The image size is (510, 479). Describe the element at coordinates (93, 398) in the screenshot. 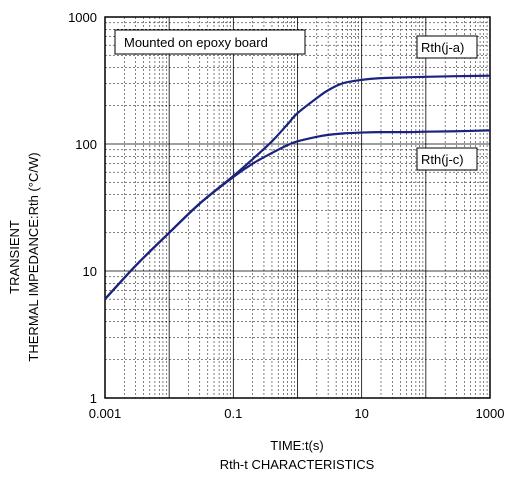

I see `y-tick-label: 1` at that location.